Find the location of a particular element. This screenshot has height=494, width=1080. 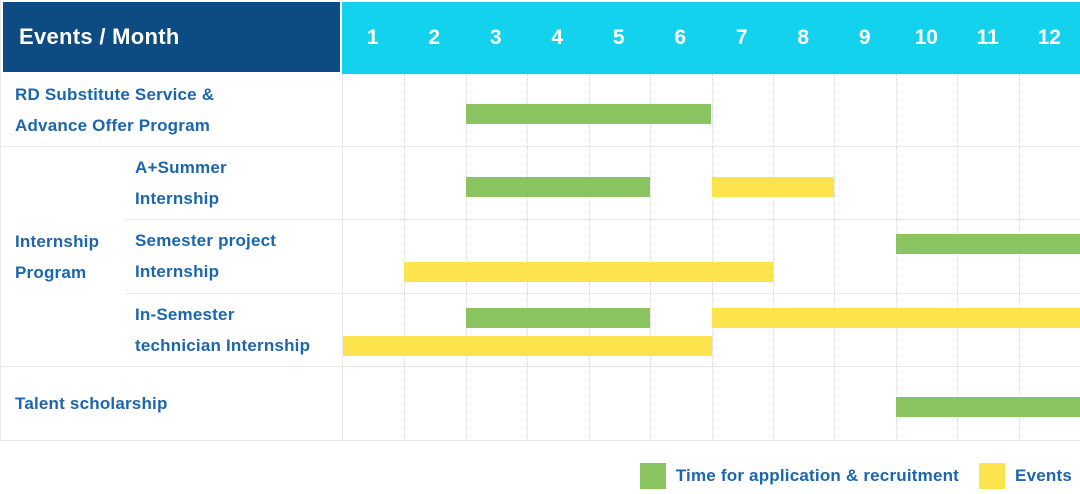

chart-area-a-summer is located at coordinates (711, 183).